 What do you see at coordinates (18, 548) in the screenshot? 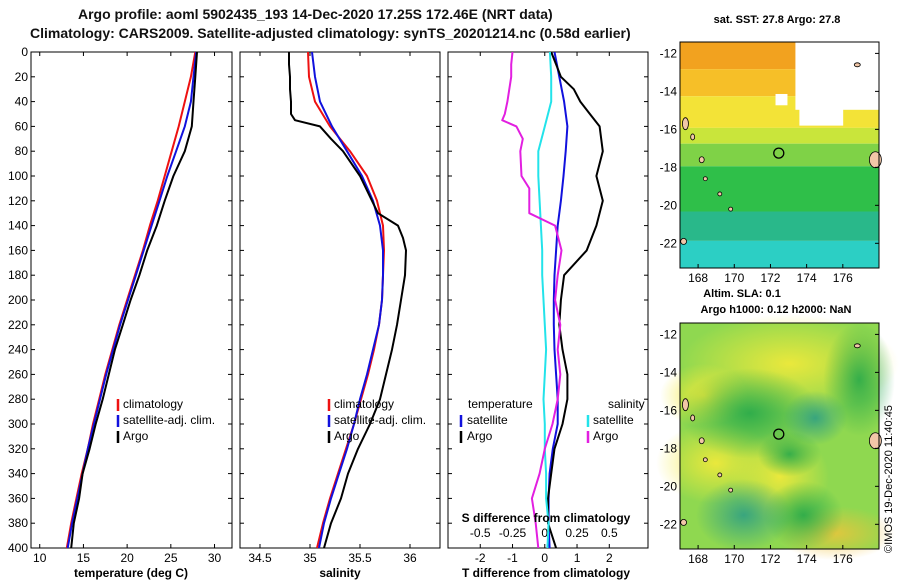
I see `depth-tick-label: 400` at bounding box center [18, 548].